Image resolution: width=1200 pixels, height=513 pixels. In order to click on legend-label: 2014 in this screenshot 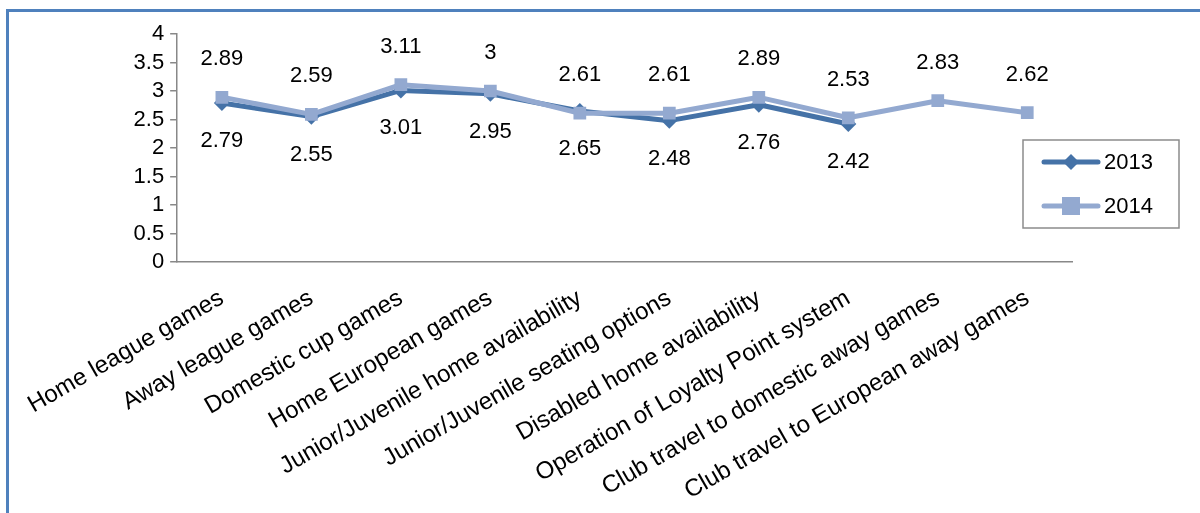, I will do `click(1128, 206)`.